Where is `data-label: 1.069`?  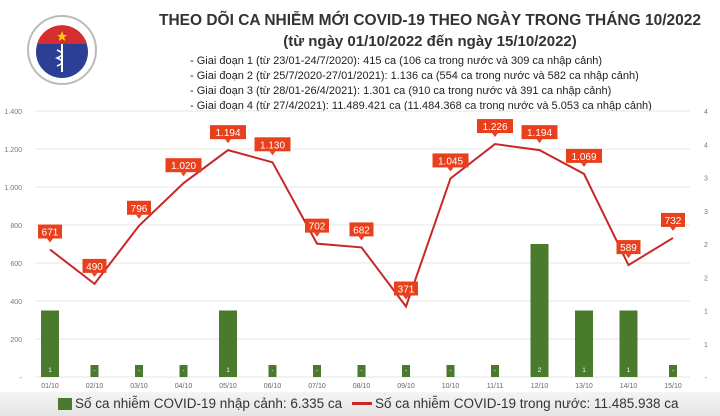 data-label: 1.069 is located at coordinates (583, 157).